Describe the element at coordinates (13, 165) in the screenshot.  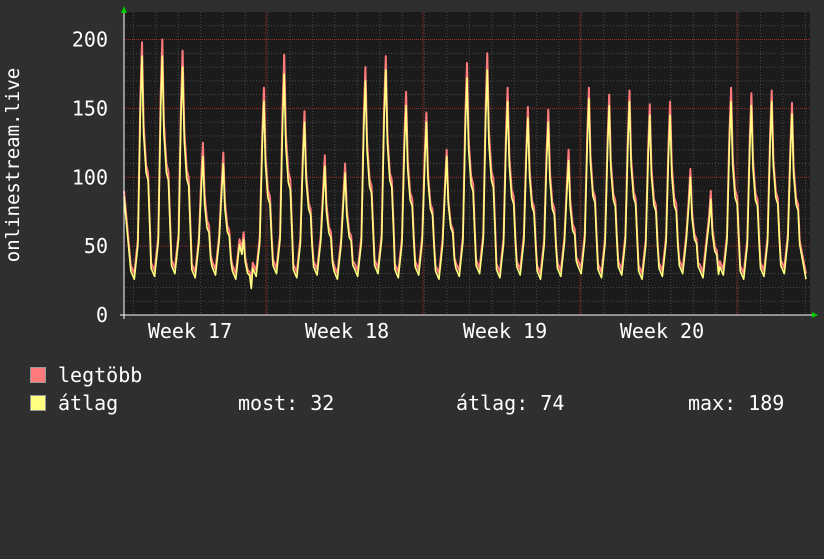
I see `y-axis-label: onlinestream.live` at that location.